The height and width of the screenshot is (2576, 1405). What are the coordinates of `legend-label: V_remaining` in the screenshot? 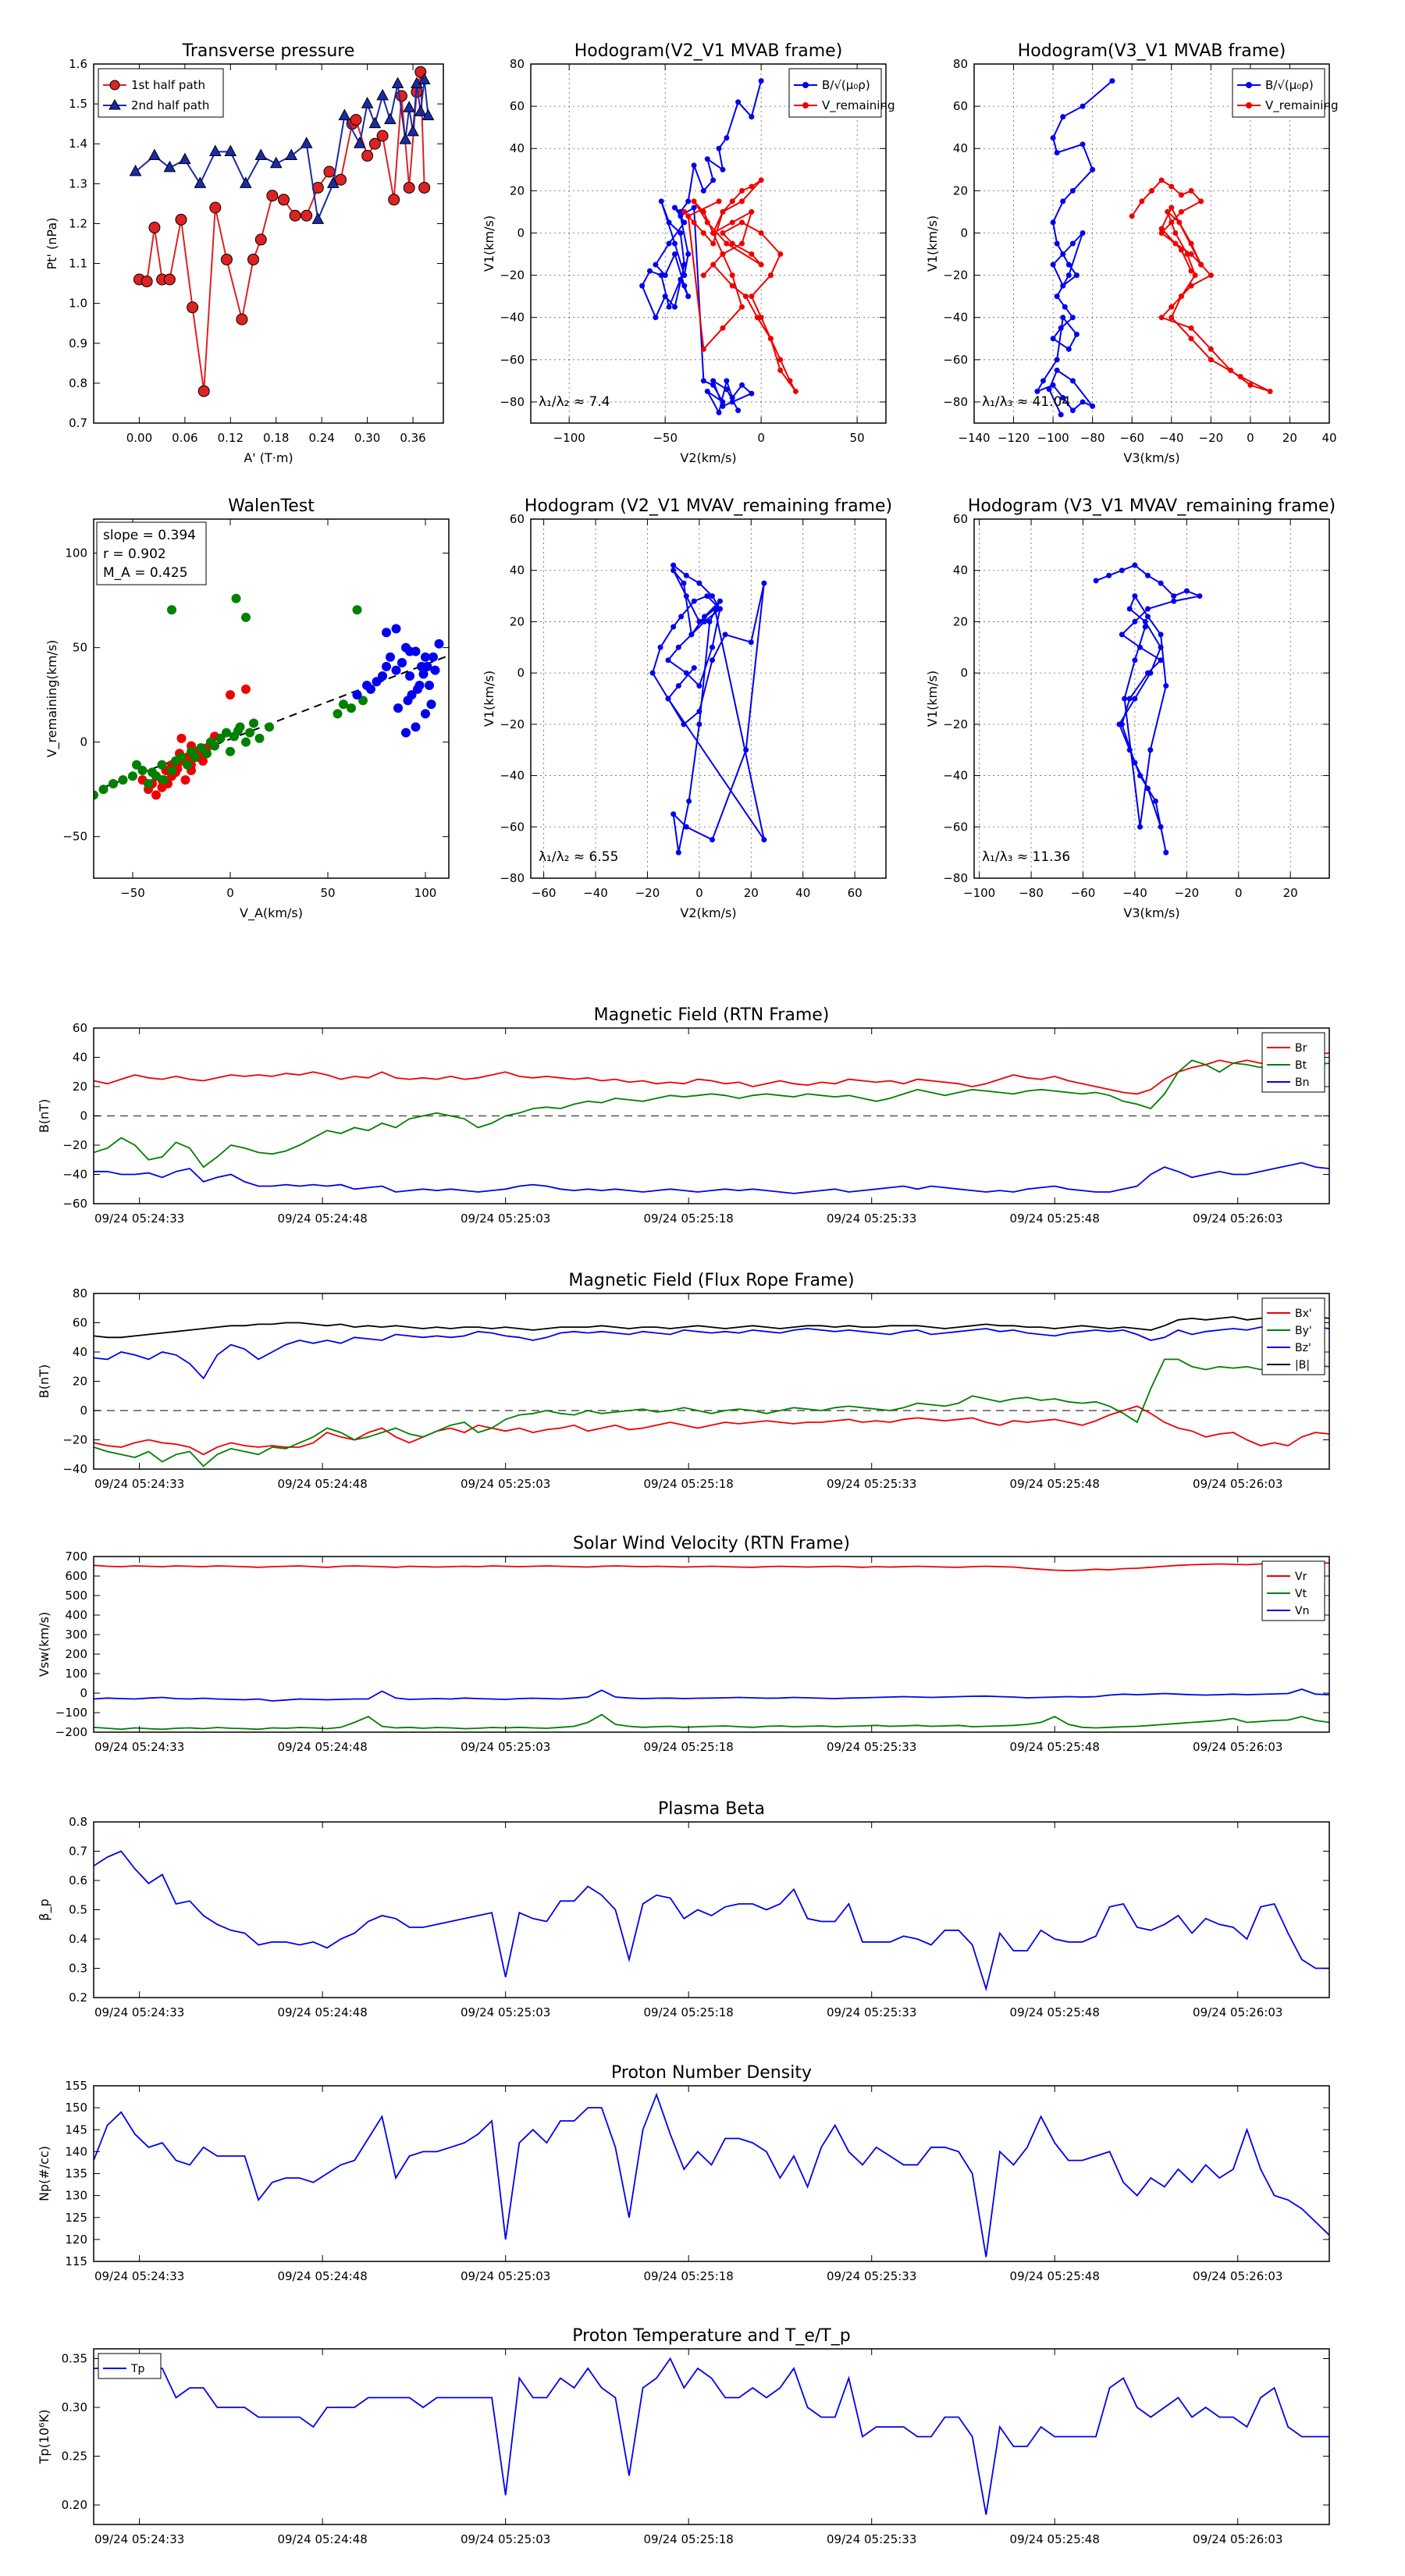 It's located at (1302, 105).